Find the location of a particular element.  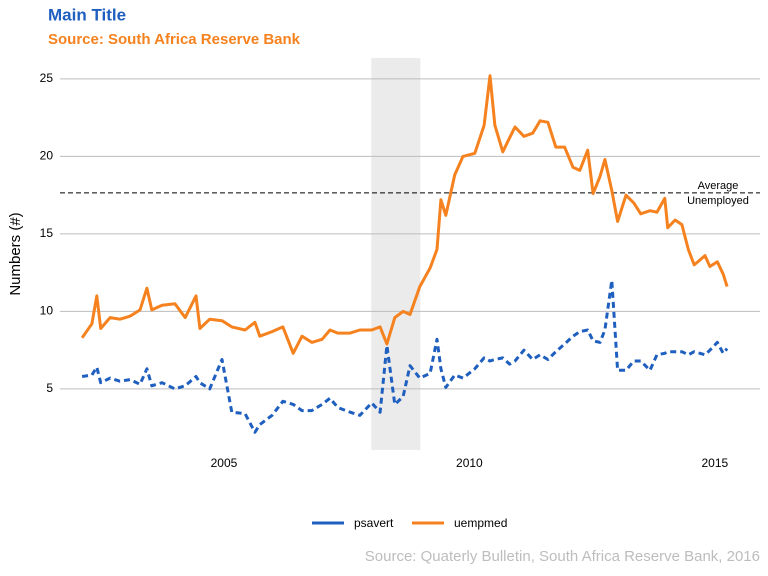

y-axis-title: Numbers (#) is located at coordinates (15, 253).